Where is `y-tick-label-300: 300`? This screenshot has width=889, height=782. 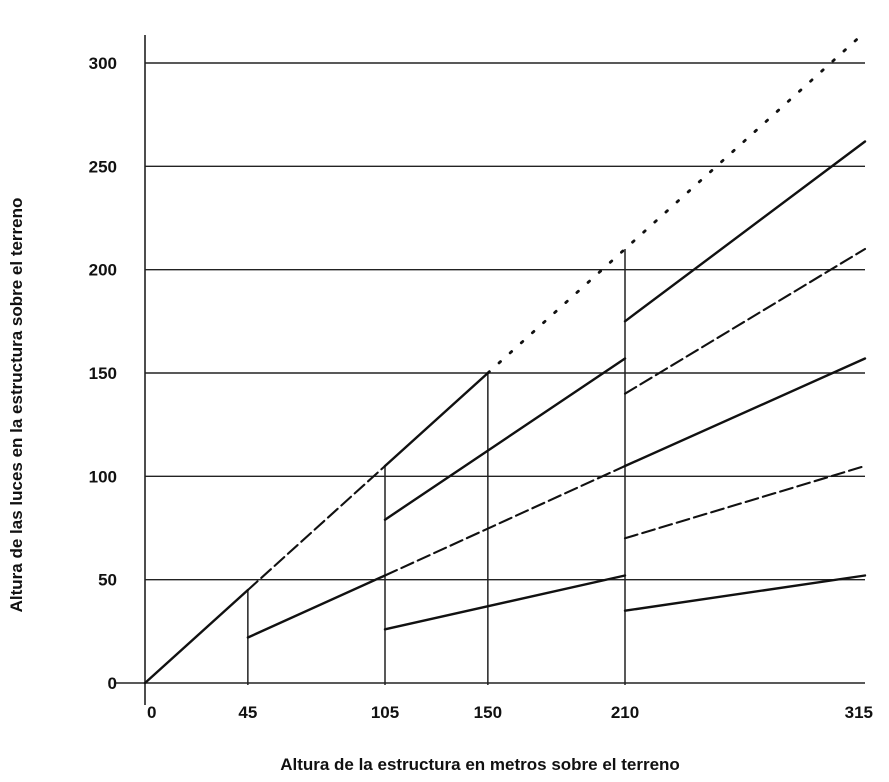 y-tick-label-300: 300 is located at coordinates (103, 63).